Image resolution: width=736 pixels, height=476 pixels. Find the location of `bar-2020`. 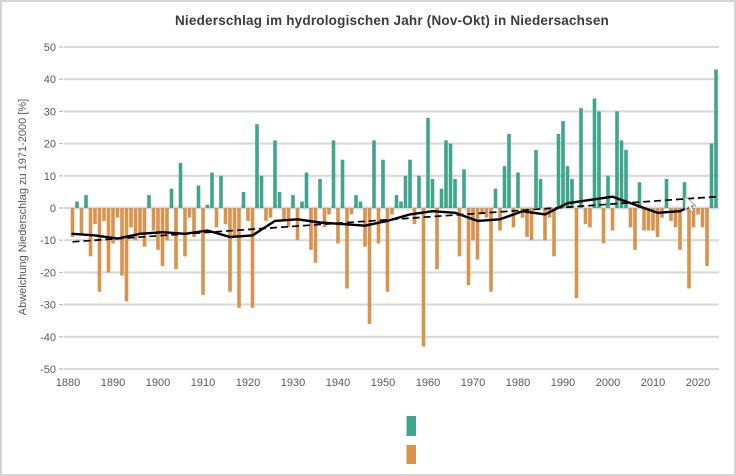

bar-2020 is located at coordinates (698, 211).